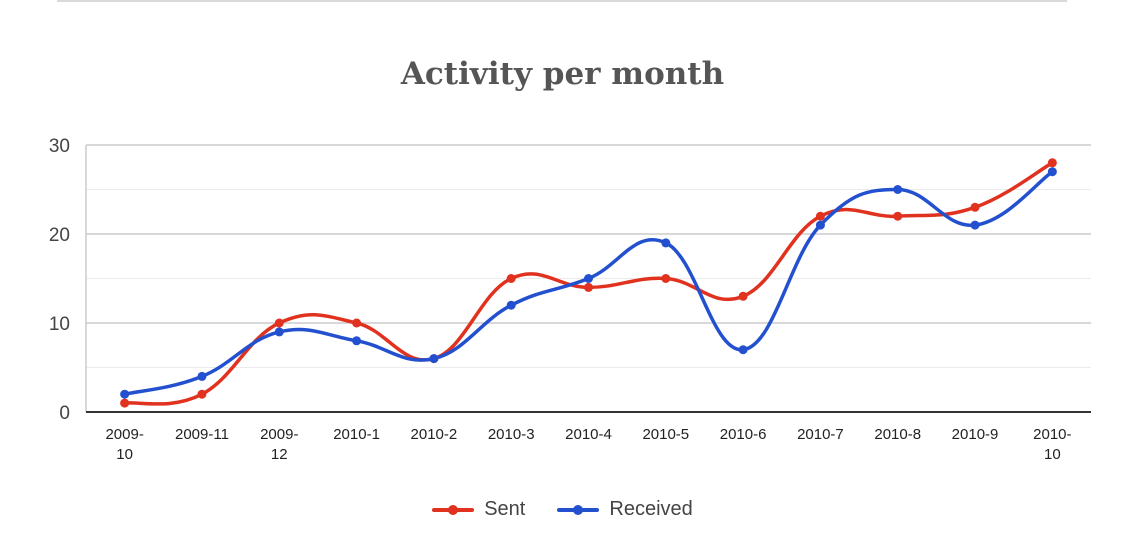  I want to click on x-tick-label: 2010-3, so click(511, 434).